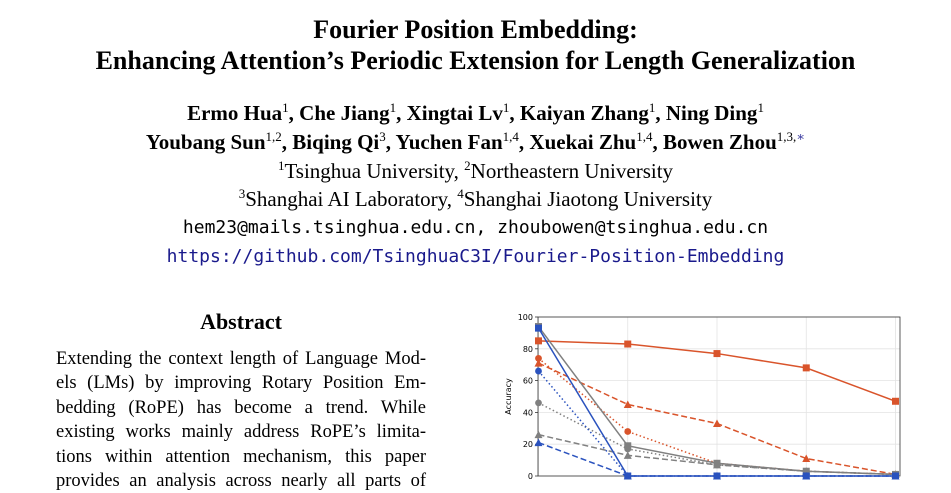  What do you see at coordinates (460, 193) in the screenshot?
I see `affiliation-sup: 4` at bounding box center [460, 193].